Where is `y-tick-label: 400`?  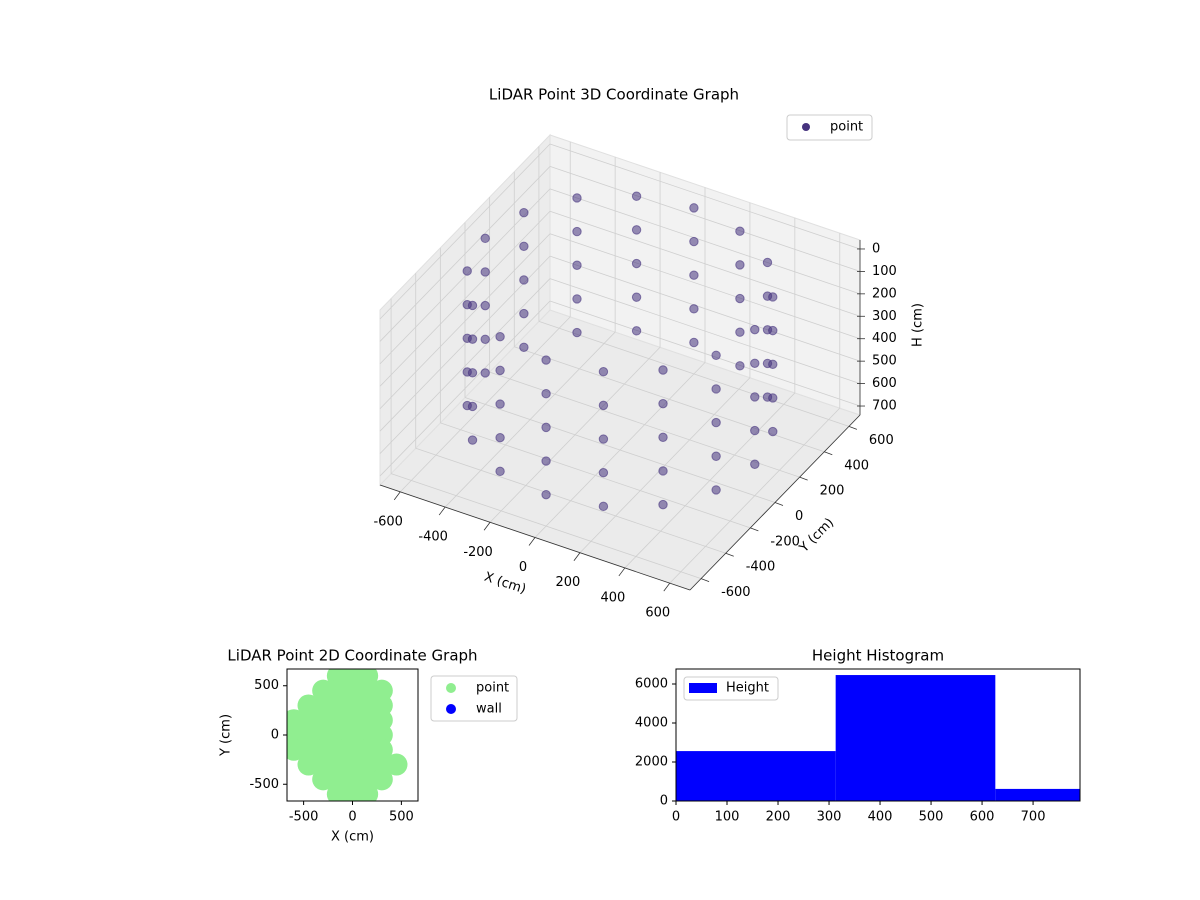 y-tick-label: 400 is located at coordinates (856, 465).